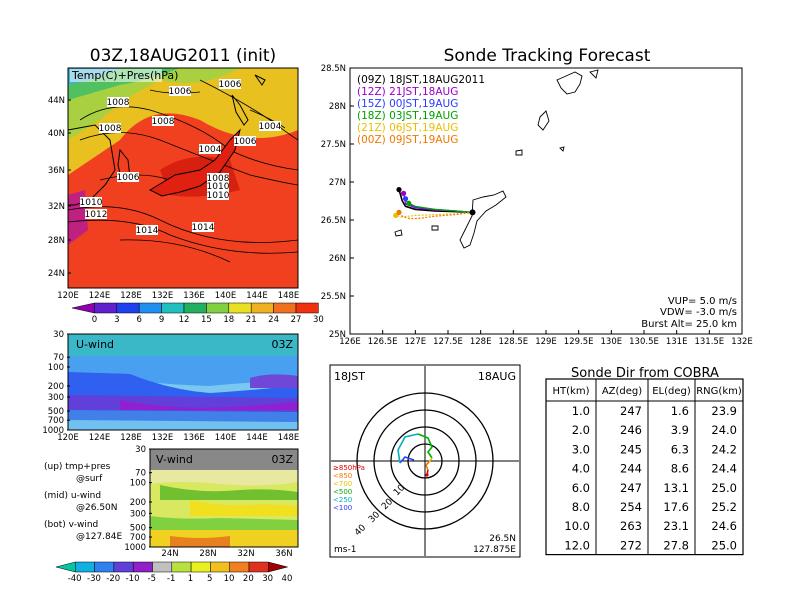 This screenshot has width=792, height=616. I want to click on forecast-title: Sonde Tracking Forecast, so click(547, 56).